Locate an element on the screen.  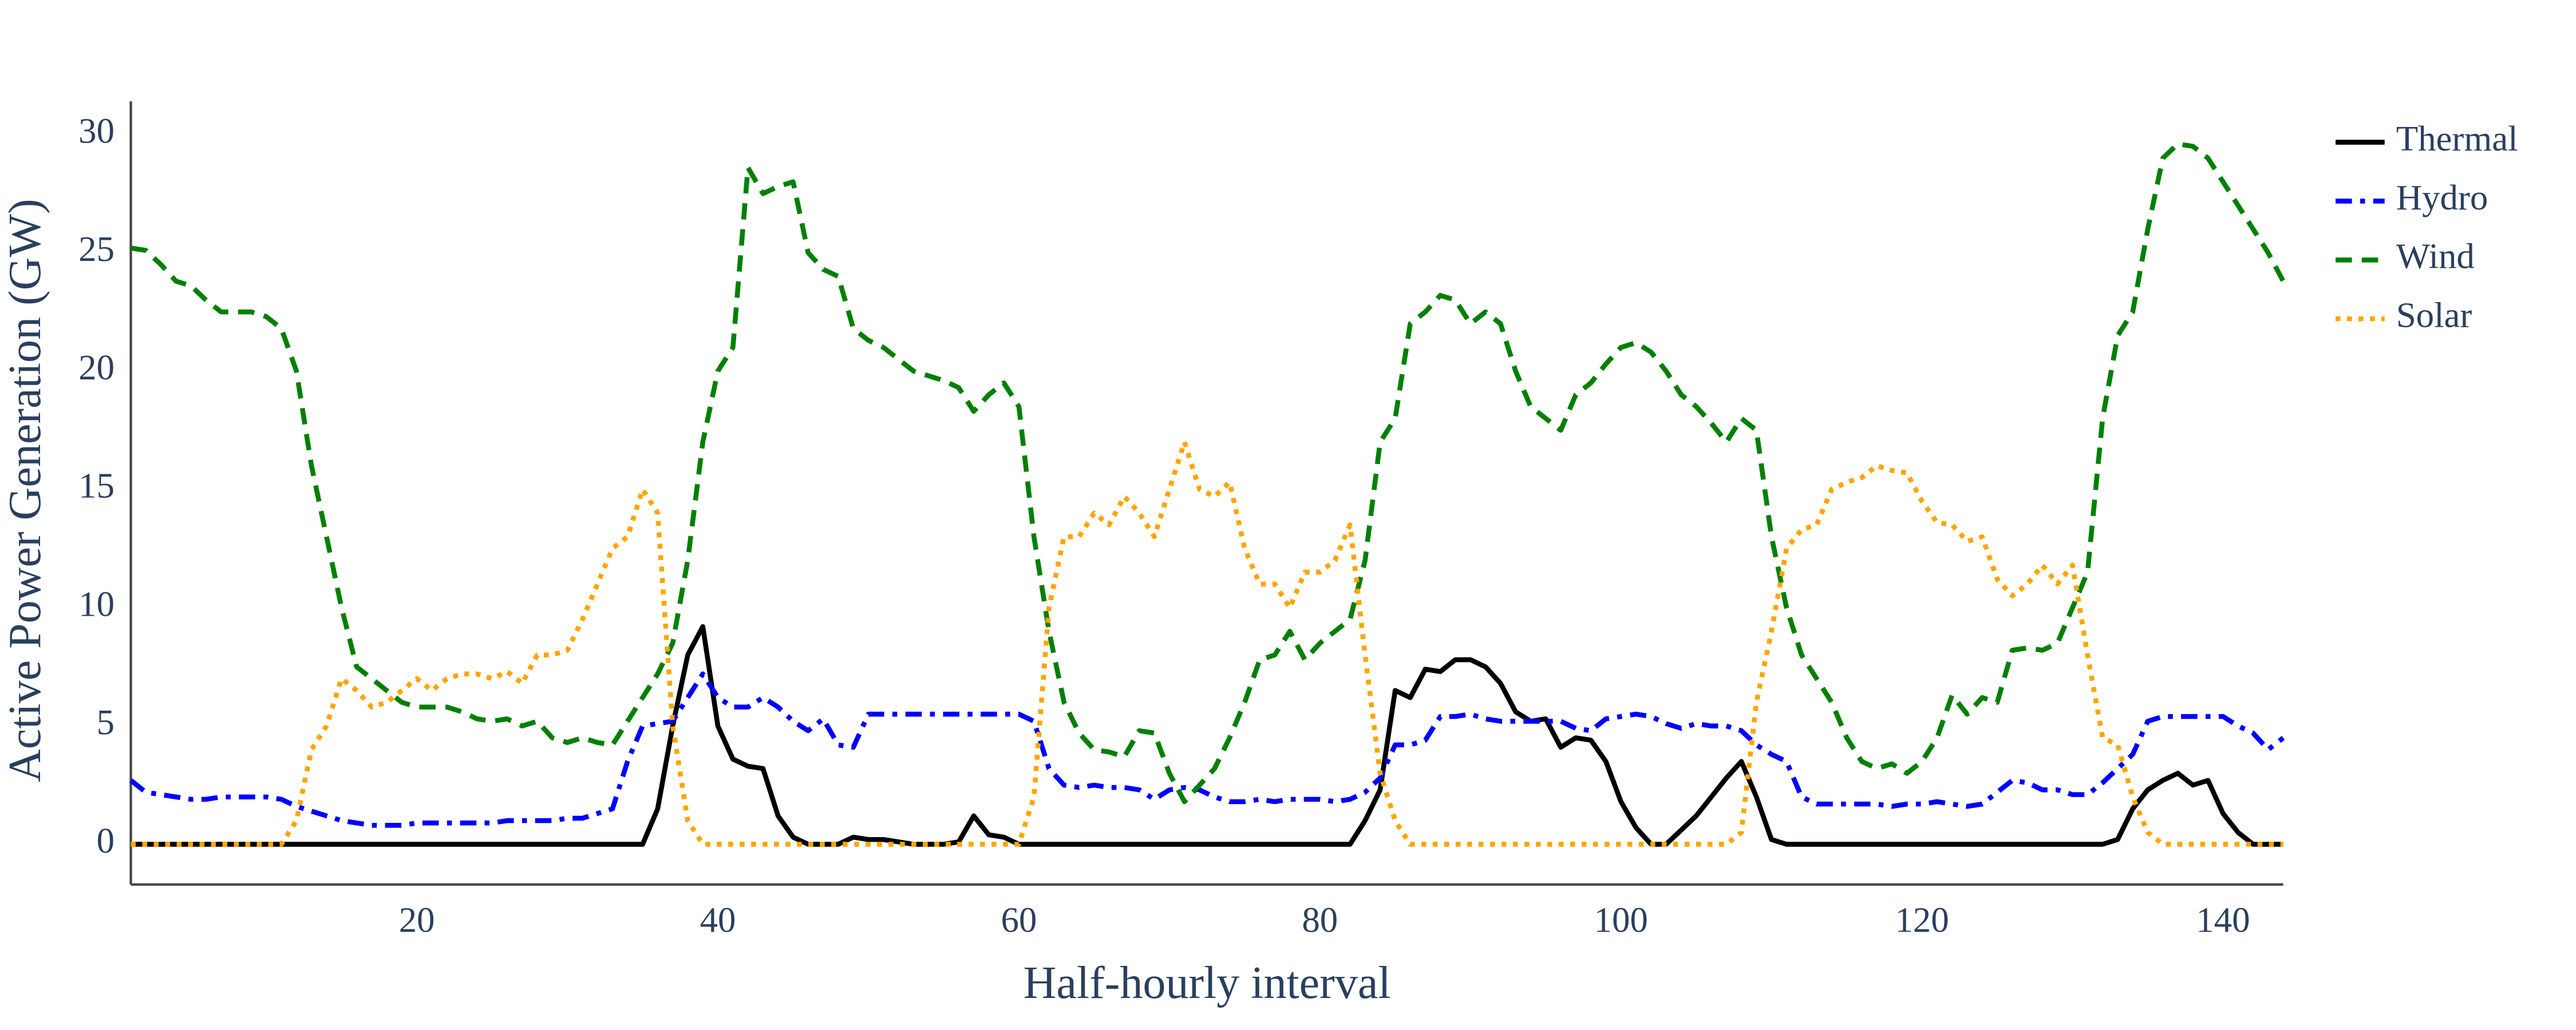
y-tick-label: 15 is located at coordinates (96, 486).